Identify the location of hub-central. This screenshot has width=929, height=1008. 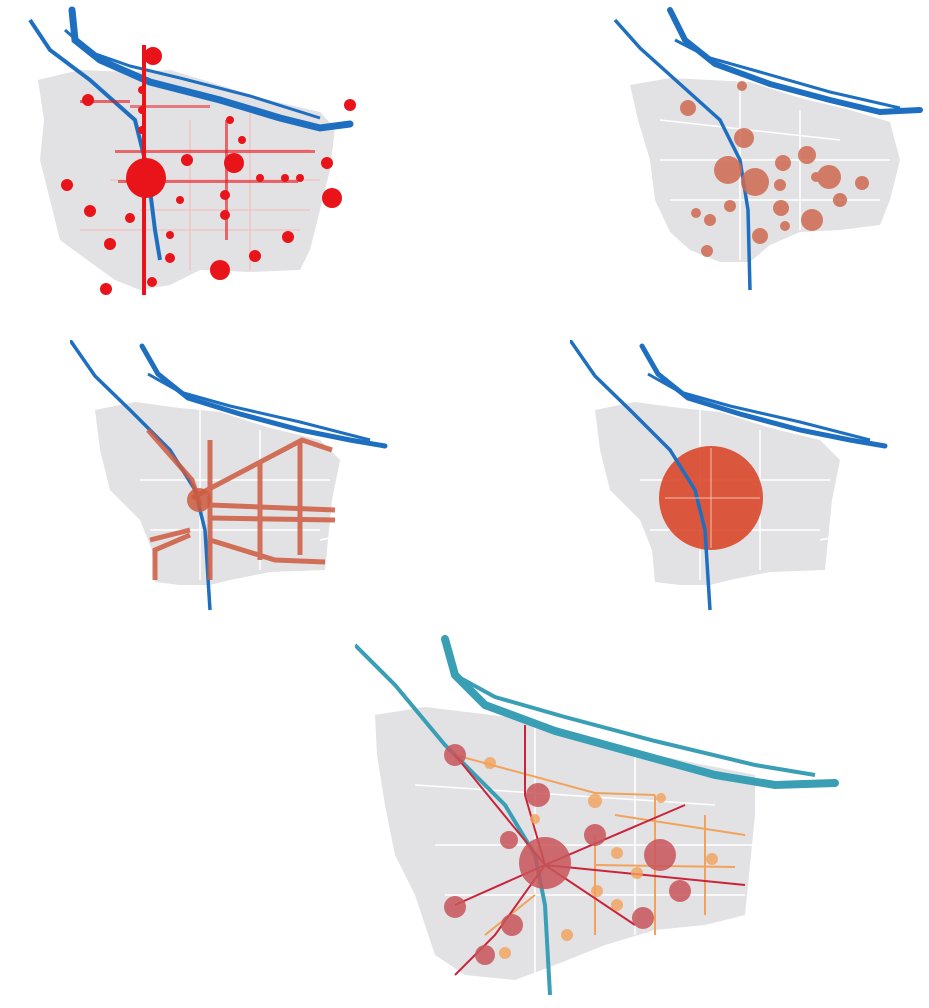
(545, 863).